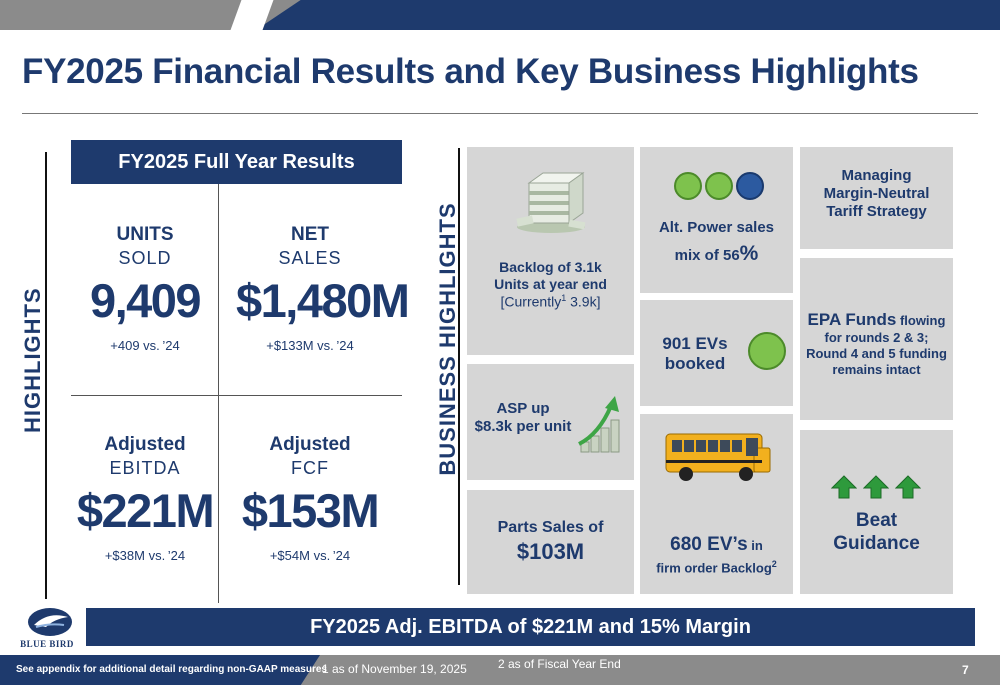  What do you see at coordinates (716, 504) in the screenshot?
I see `tile-ev-backlog: 680 EV’s in firm order Backlog2` at bounding box center [716, 504].